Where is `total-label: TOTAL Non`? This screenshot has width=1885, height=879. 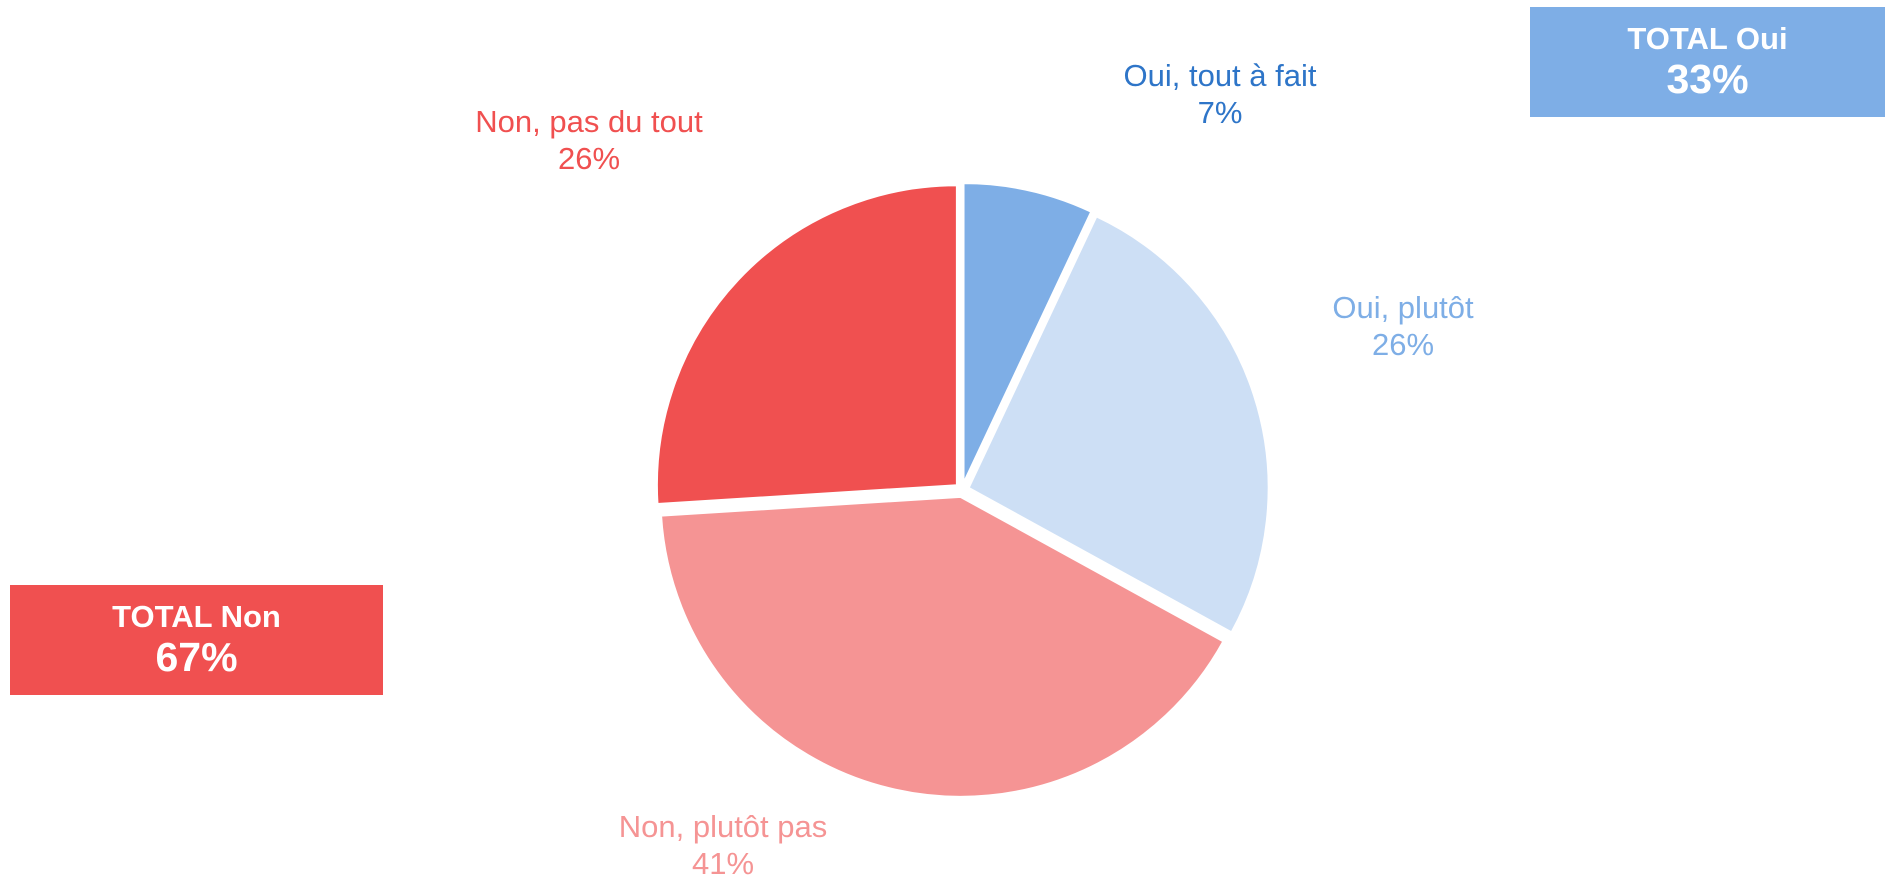
total-label: TOTAL Non is located at coordinates (196, 617).